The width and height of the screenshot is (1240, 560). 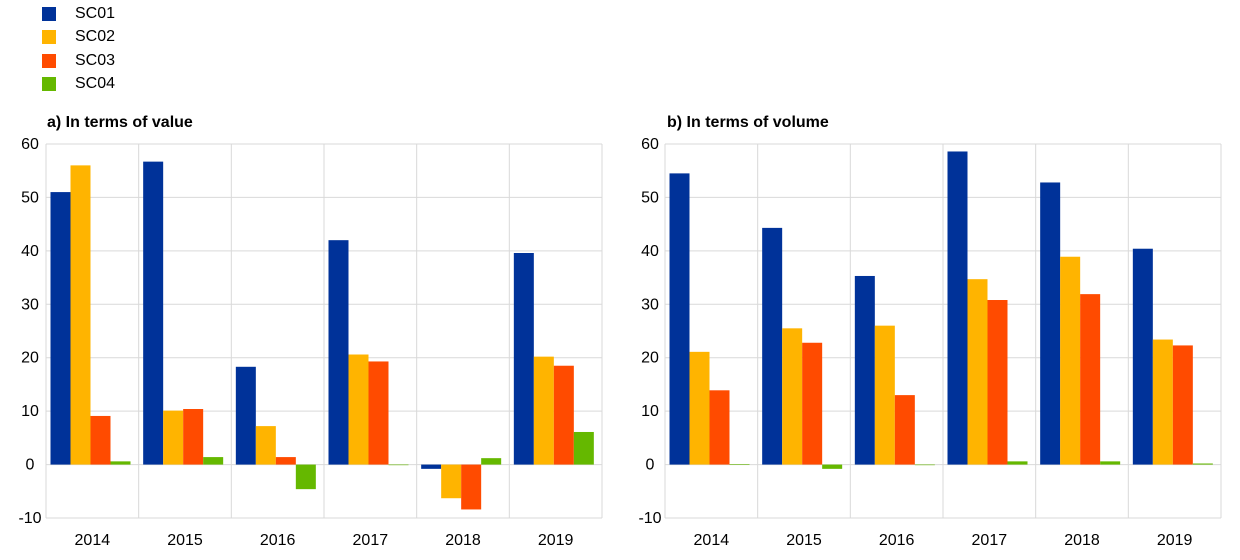 I want to click on legend-label: SC02, so click(x=95, y=37).